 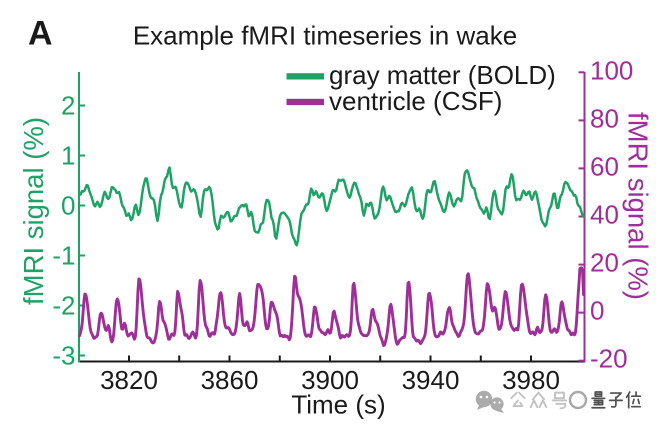 I want to click on svg-text: -20, so click(x=609, y=359).